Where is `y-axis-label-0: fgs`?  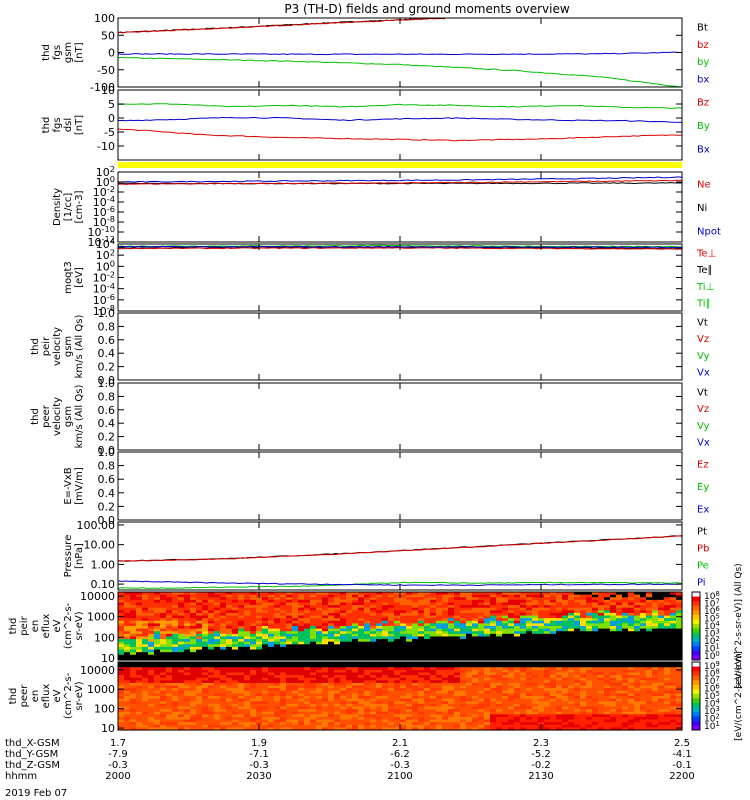 y-axis-label-0: fgs is located at coordinates (57, 52).